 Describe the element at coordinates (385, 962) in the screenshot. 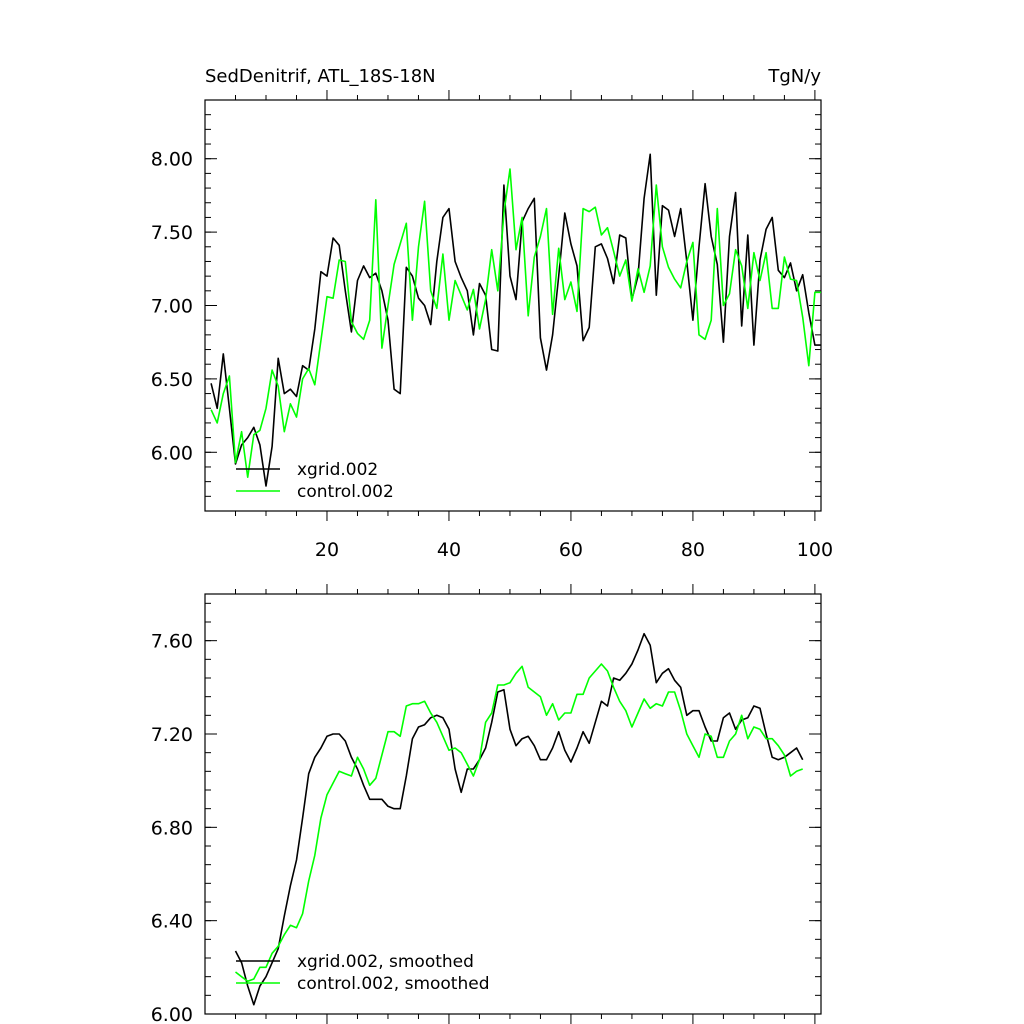

I see `legend-label-xgrid-smoothed: xgrid.002, smoothed` at that location.